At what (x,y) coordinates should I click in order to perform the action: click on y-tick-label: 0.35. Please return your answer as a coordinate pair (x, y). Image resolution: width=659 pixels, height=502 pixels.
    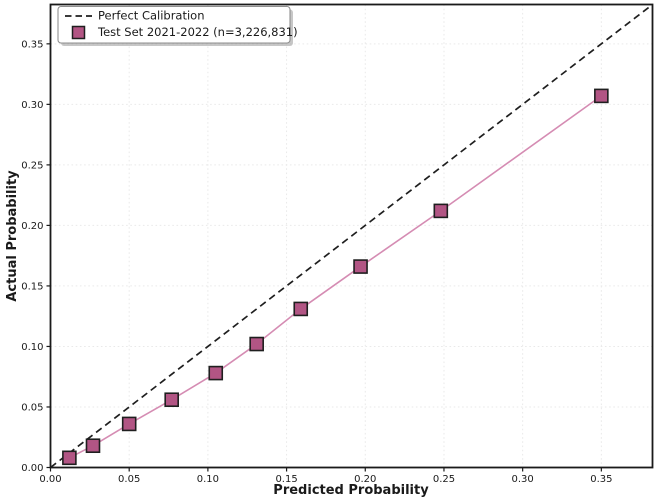
    Looking at the image, I should click on (32, 44).